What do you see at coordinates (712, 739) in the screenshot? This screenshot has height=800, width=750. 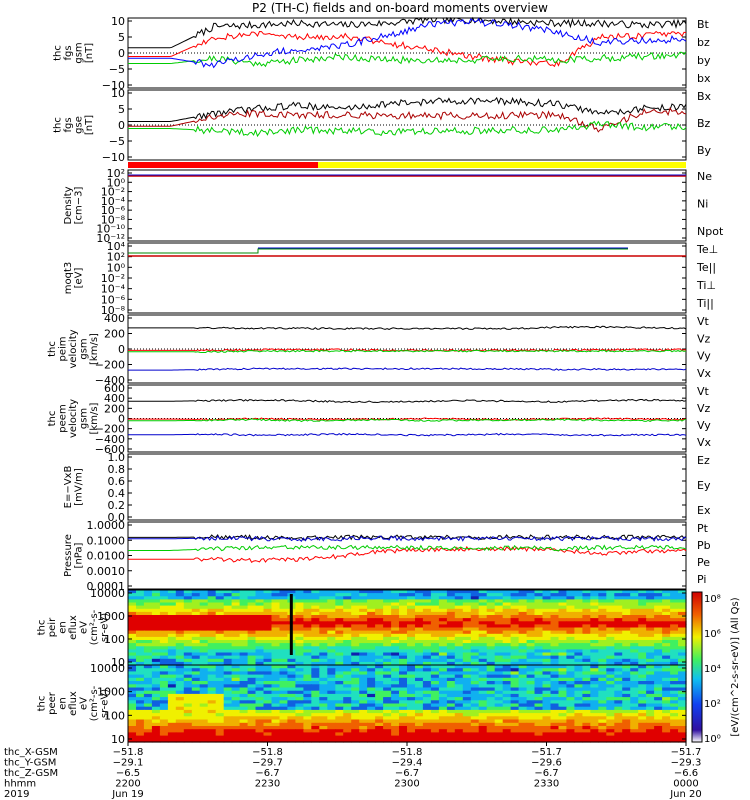 I see `colorbar-tick-label: 10⁰` at bounding box center [712, 739].